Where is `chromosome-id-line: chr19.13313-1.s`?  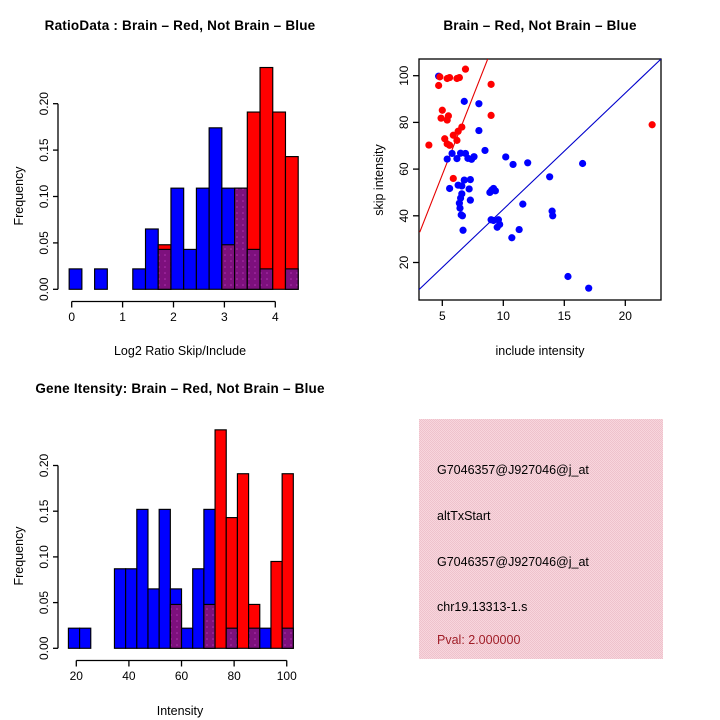
chromosome-id-line: chr19.13313-1.s is located at coordinates (482, 607).